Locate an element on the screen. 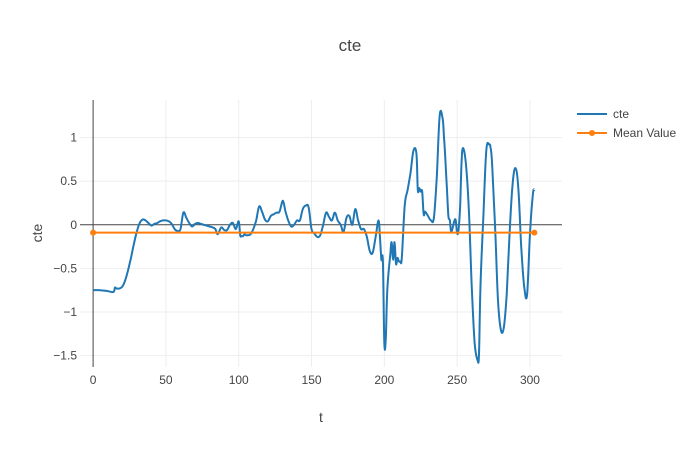  y-tick-label: −0.5 is located at coordinates (65, 268).